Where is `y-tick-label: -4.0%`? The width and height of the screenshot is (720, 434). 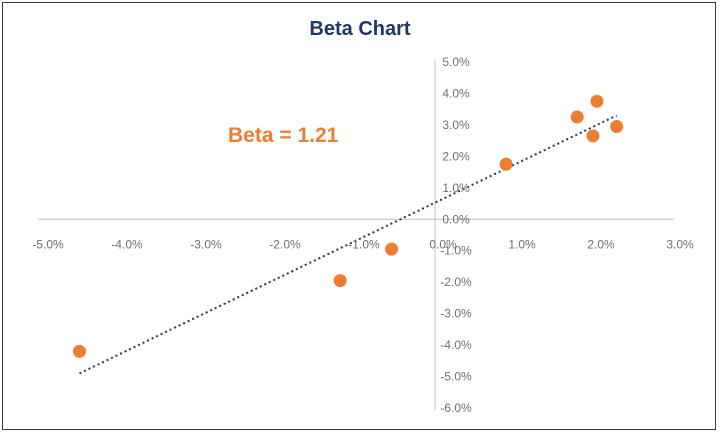
y-tick-label: -4.0% is located at coordinates (456, 345).